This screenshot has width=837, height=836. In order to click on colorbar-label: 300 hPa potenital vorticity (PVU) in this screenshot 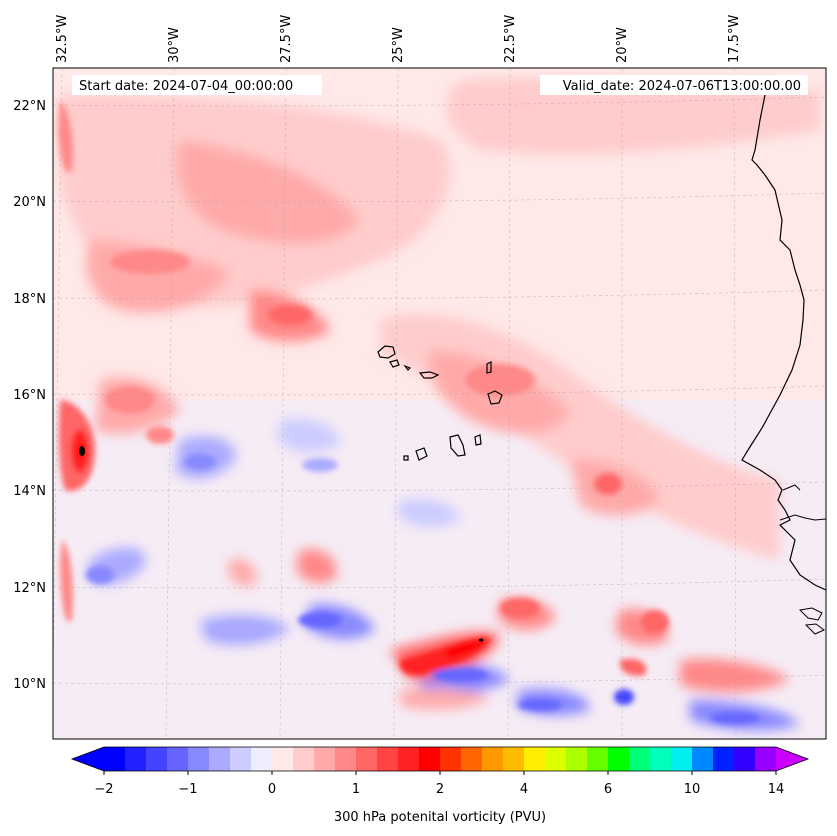, I will do `click(440, 817)`.